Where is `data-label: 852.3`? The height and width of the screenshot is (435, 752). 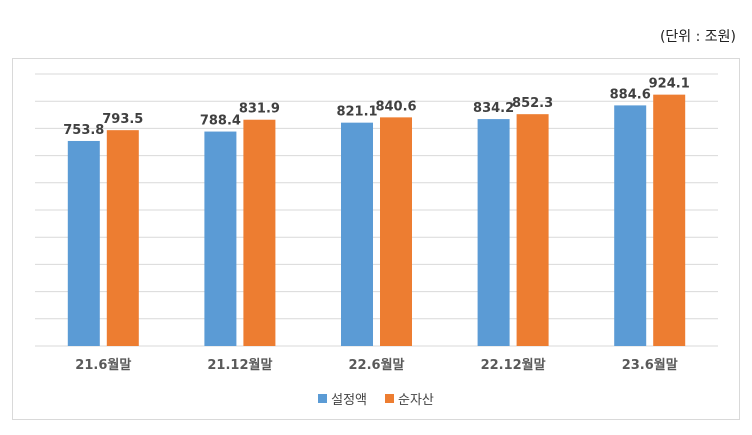
data-label: 852.3 is located at coordinates (532, 103).